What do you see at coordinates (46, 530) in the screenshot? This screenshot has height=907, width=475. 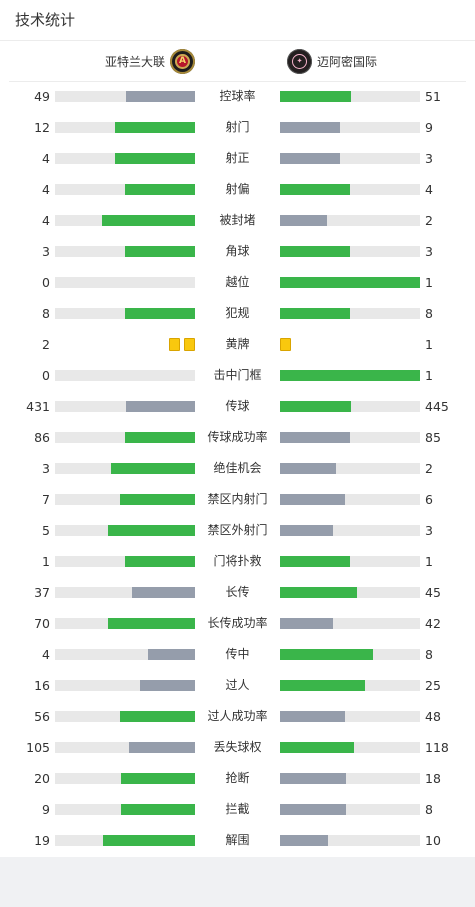 I see `home-stat-value: 5` at bounding box center [46, 530].